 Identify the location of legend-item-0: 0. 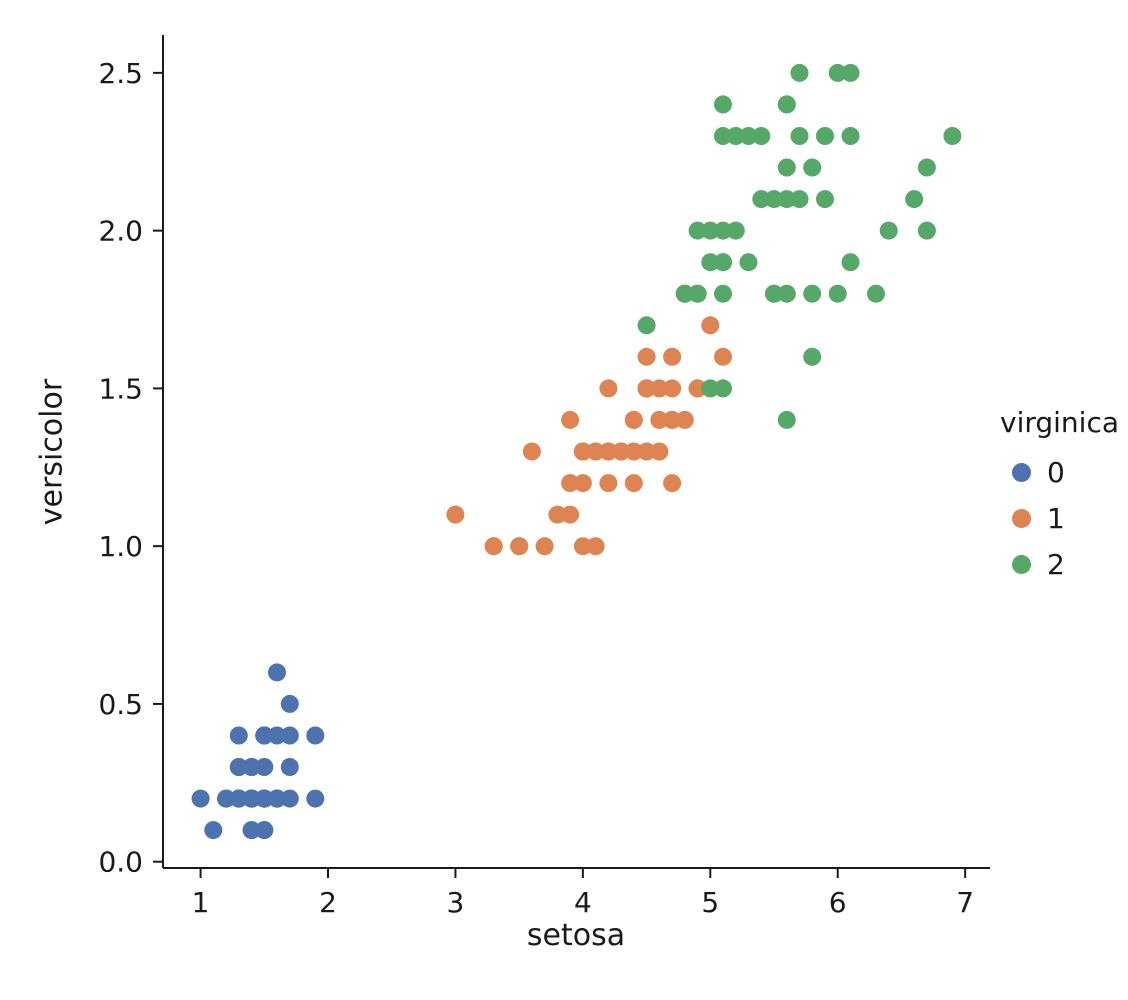
(1059, 472).